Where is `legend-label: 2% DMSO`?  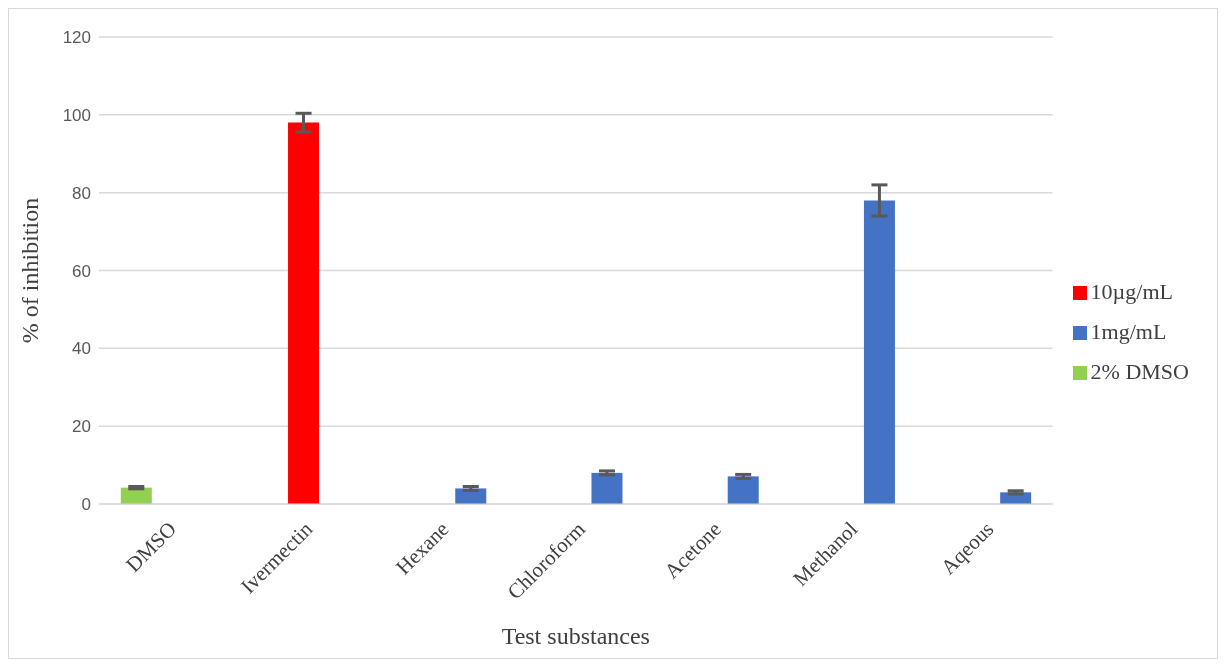 legend-label: 2% DMSO is located at coordinates (1139, 371).